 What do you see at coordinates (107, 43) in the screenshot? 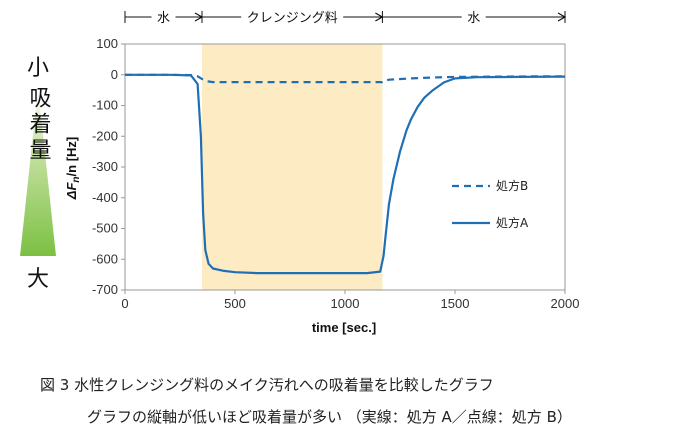
I see `y-tick-label: 100` at bounding box center [107, 43].